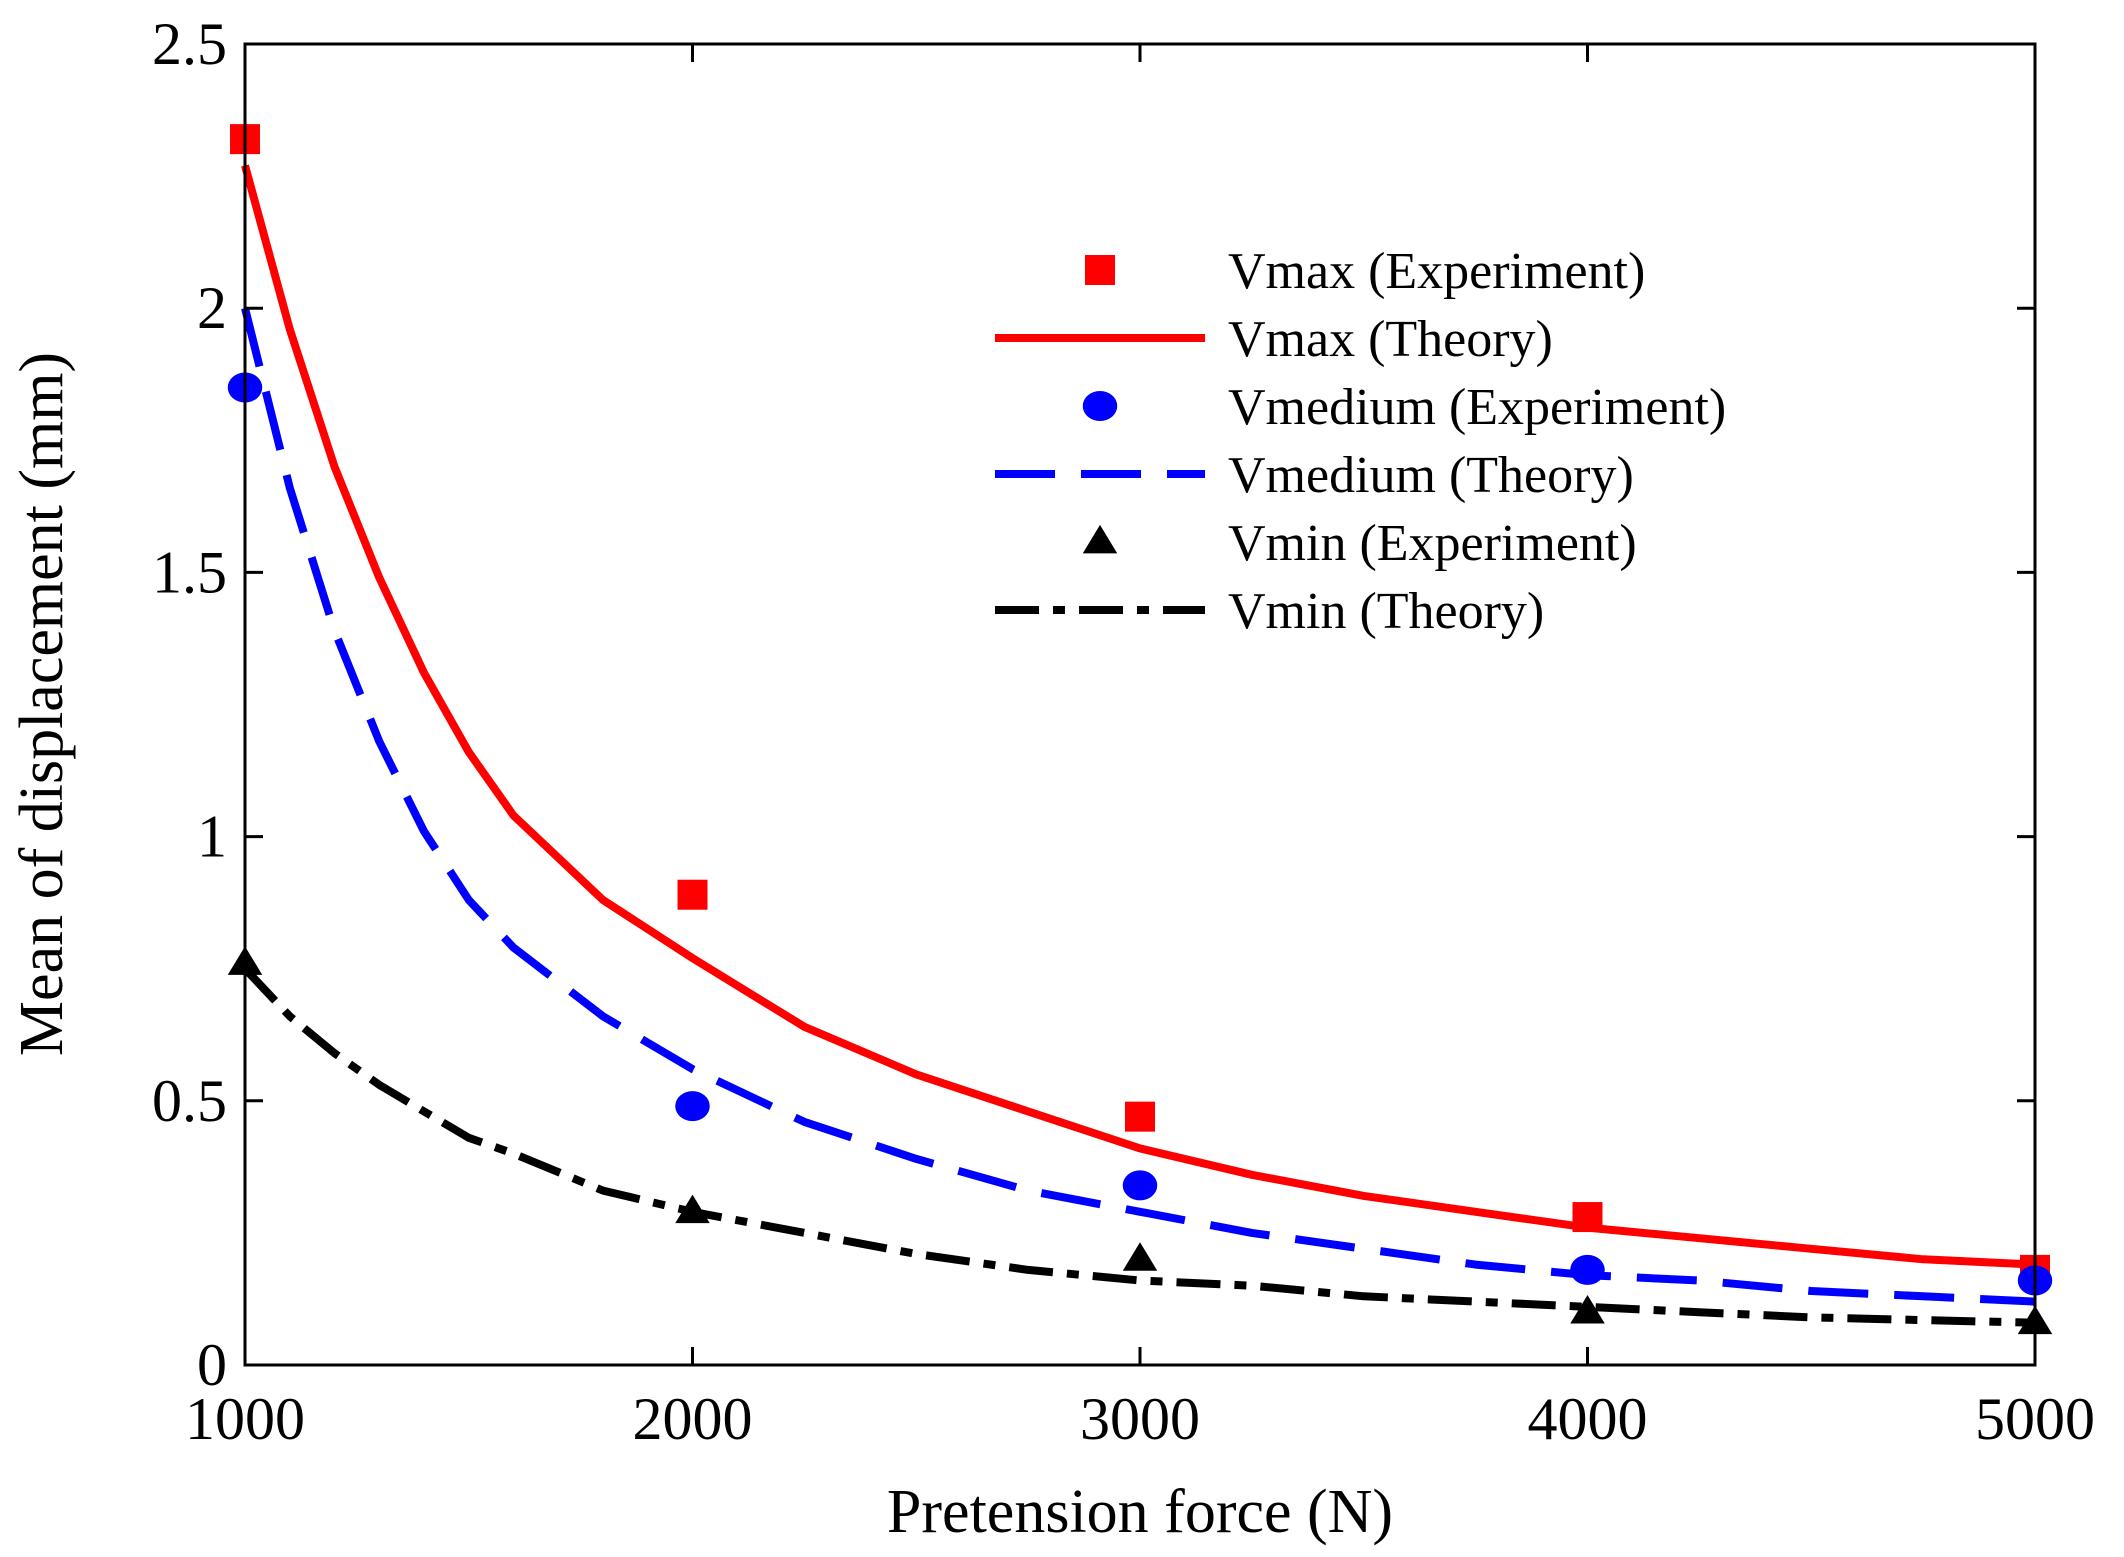 Image resolution: width=2124 pixels, height=1557 pixels. I want to click on x-tick-label: 1000, so click(245, 1419).